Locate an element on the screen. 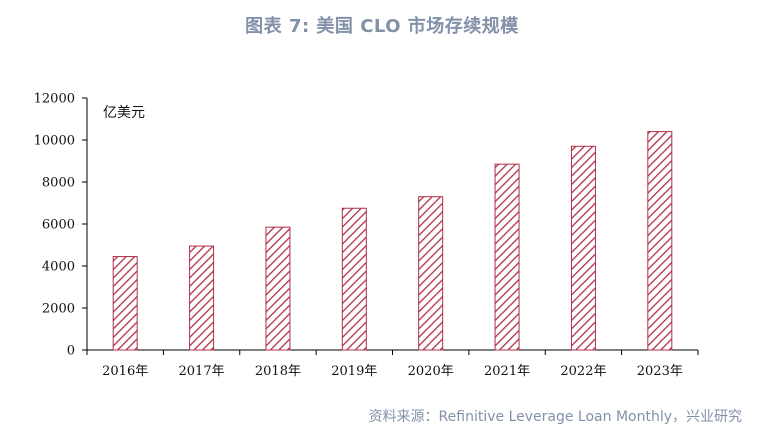 The width and height of the screenshot is (764, 444). x-tick-label: 2017年 is located at coordinates (202, 371).